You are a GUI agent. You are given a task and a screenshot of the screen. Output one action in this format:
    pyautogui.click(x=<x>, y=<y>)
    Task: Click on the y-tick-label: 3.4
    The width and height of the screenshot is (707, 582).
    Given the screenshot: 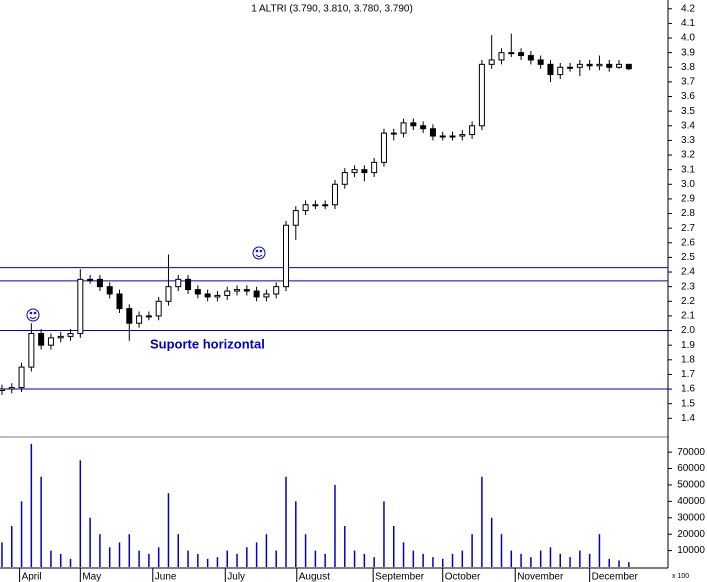 What is the action you would take?
    pyautogui.click(x=688, y=125)
    